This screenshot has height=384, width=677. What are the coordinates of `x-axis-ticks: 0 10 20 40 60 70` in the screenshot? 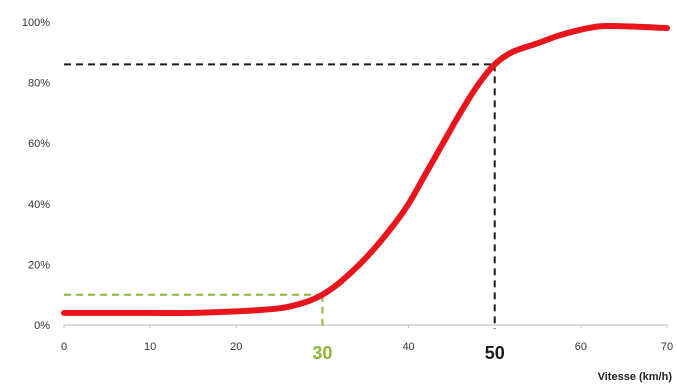 It's located at (367, 339).